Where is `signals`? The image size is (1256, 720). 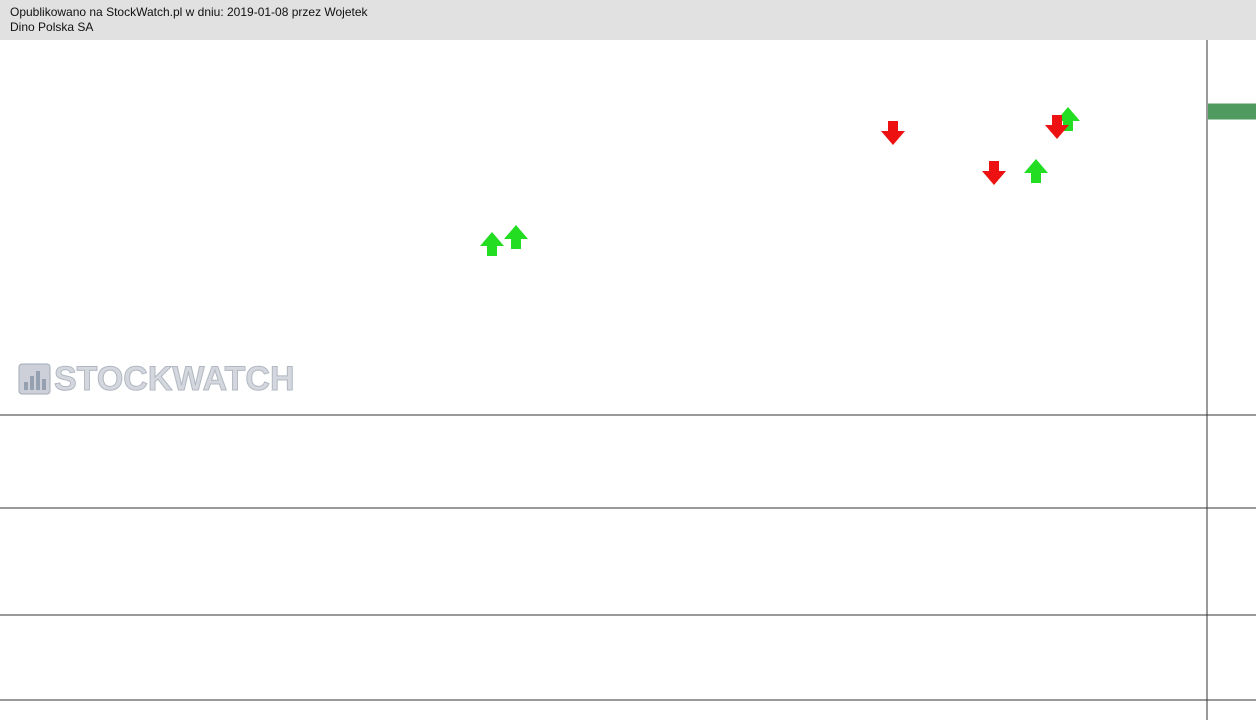
signals is located at coordinates (780, 181).